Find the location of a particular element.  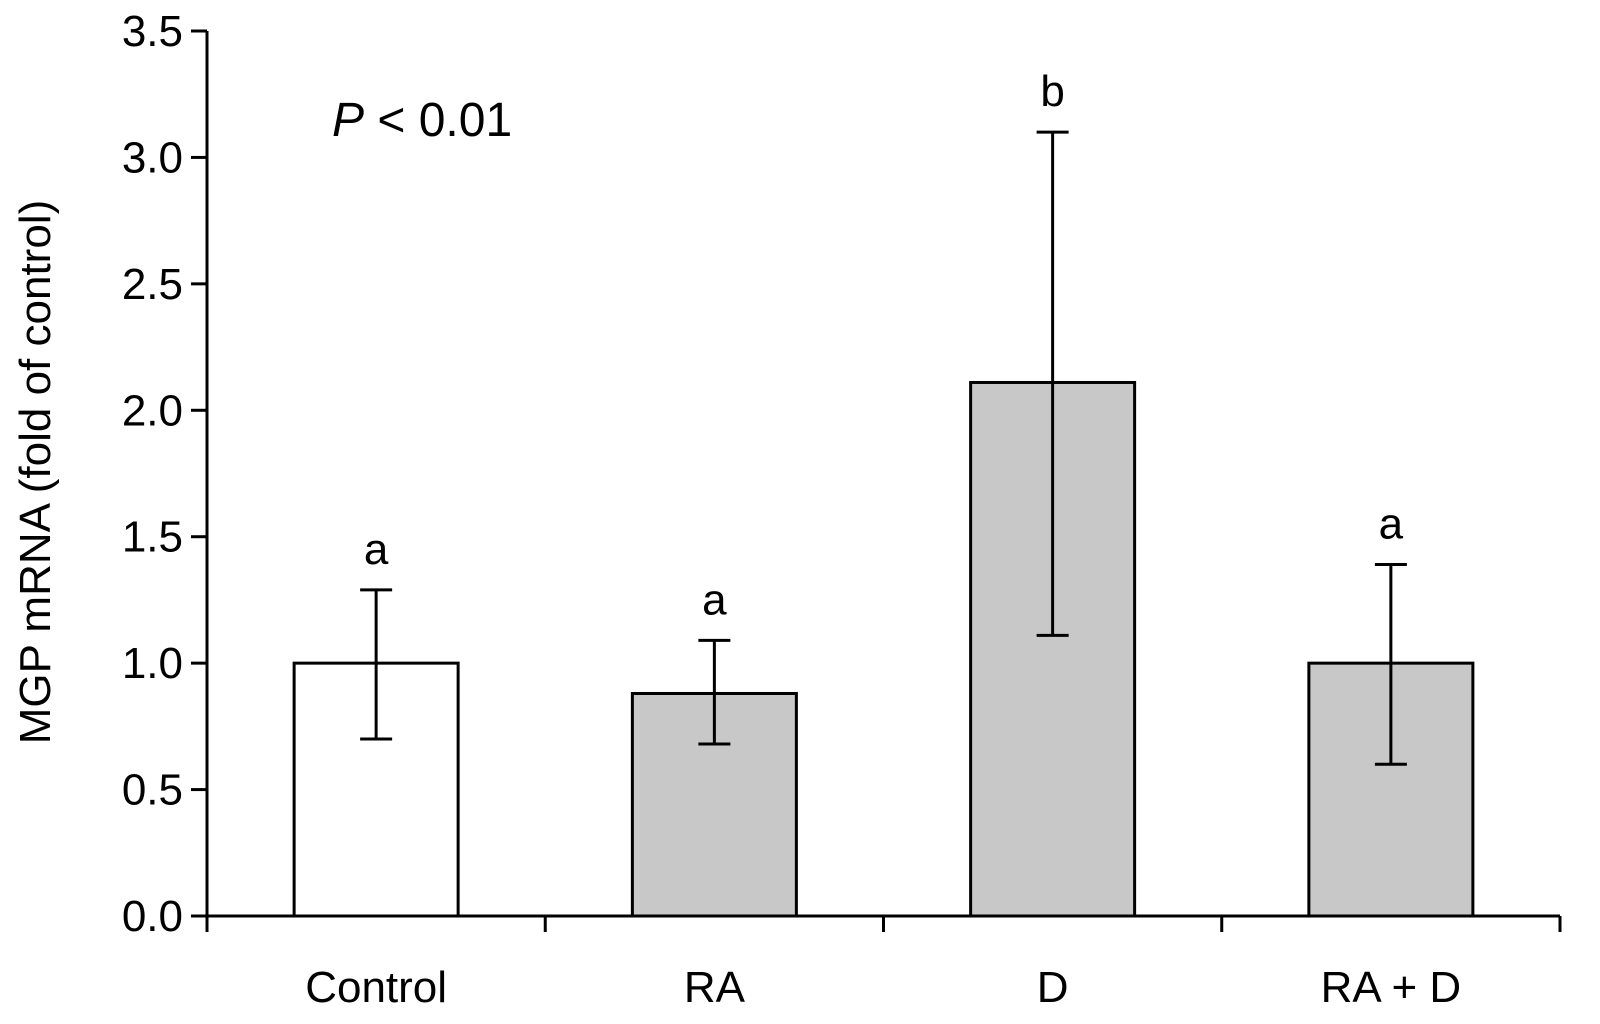

y-tick-label: 0.0 is located at coordinates (152, 916).